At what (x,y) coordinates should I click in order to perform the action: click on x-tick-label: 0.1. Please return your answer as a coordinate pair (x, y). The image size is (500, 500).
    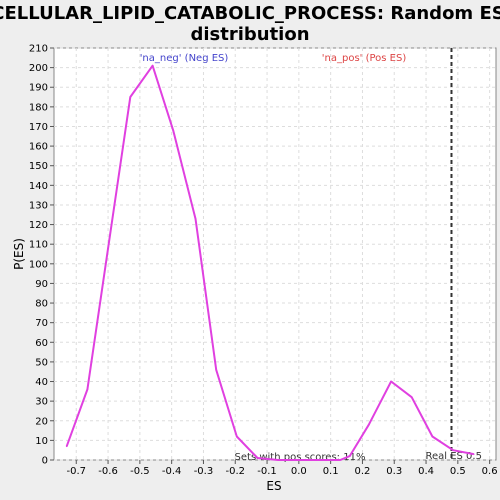
    Looking at the image, I should click on (331, 471).